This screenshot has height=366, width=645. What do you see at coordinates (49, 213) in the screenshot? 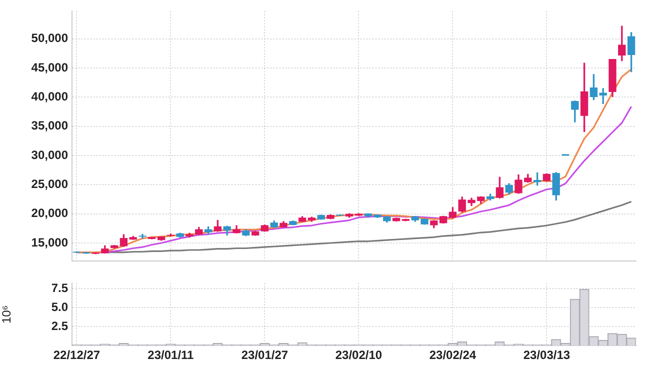
I see `y-tick-label: 20,000` at bounding box center [49, 213].